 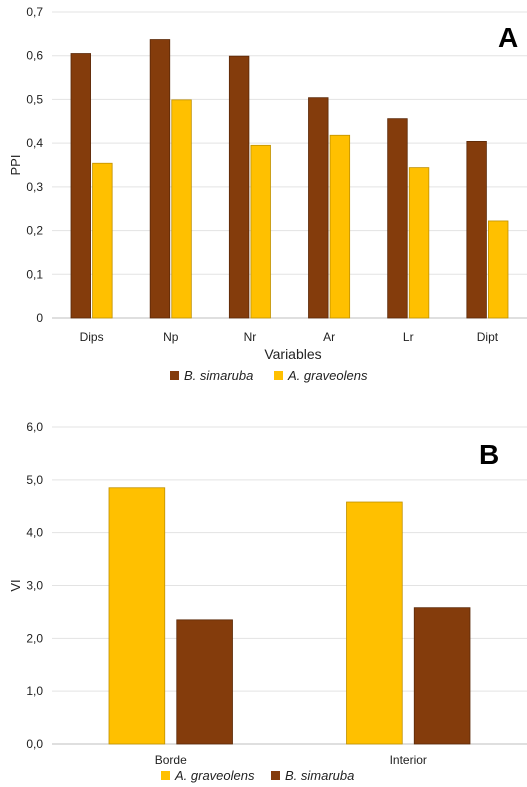 I want to click on x-tick-label: Lr, so click(x=408, y=337).